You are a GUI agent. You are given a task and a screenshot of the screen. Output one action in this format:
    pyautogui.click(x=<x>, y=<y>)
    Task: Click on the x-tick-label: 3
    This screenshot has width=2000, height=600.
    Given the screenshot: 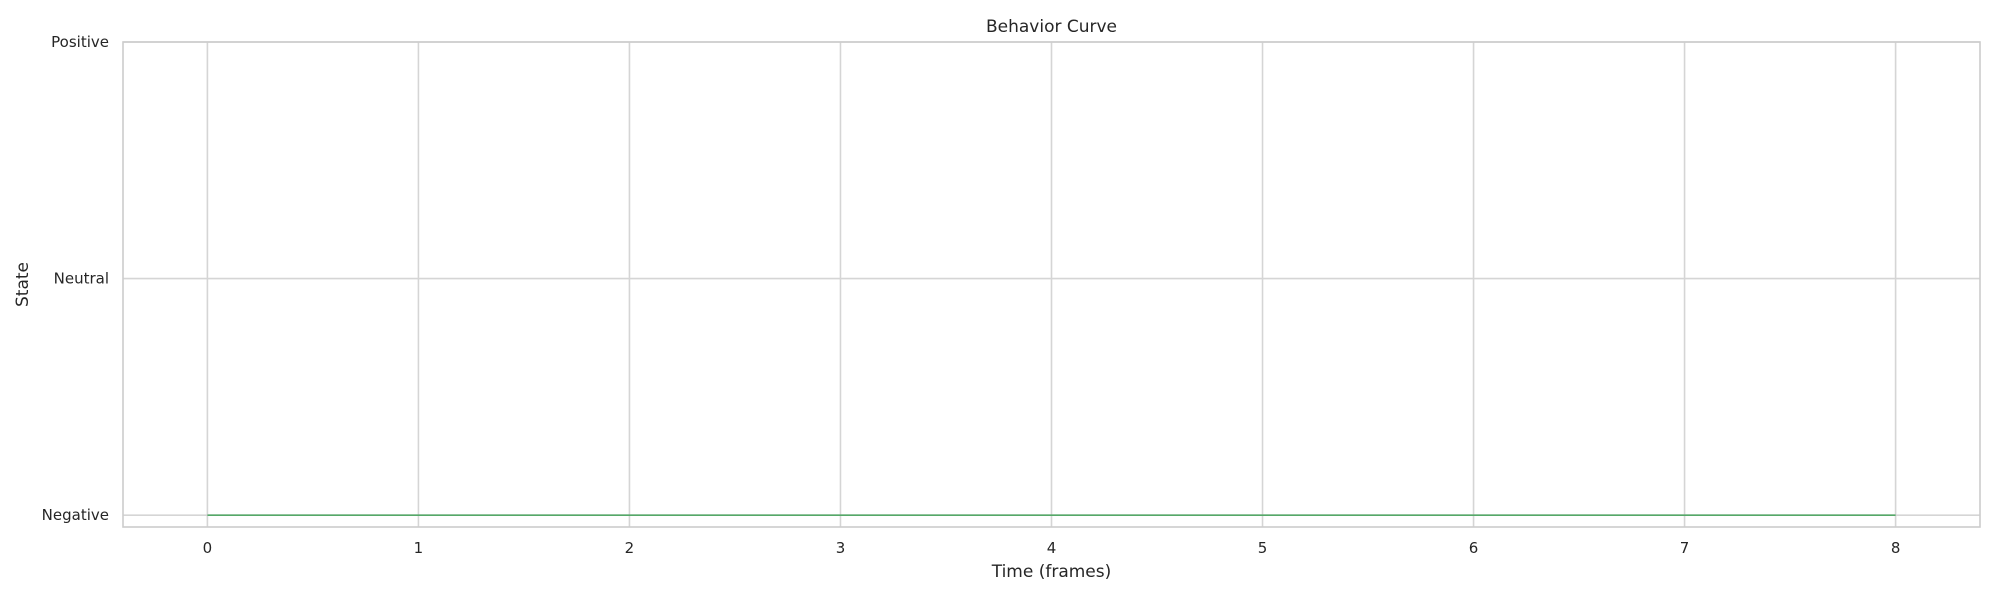 What is the action you would take?
    pyautogui.click(x=841, y=548)
    